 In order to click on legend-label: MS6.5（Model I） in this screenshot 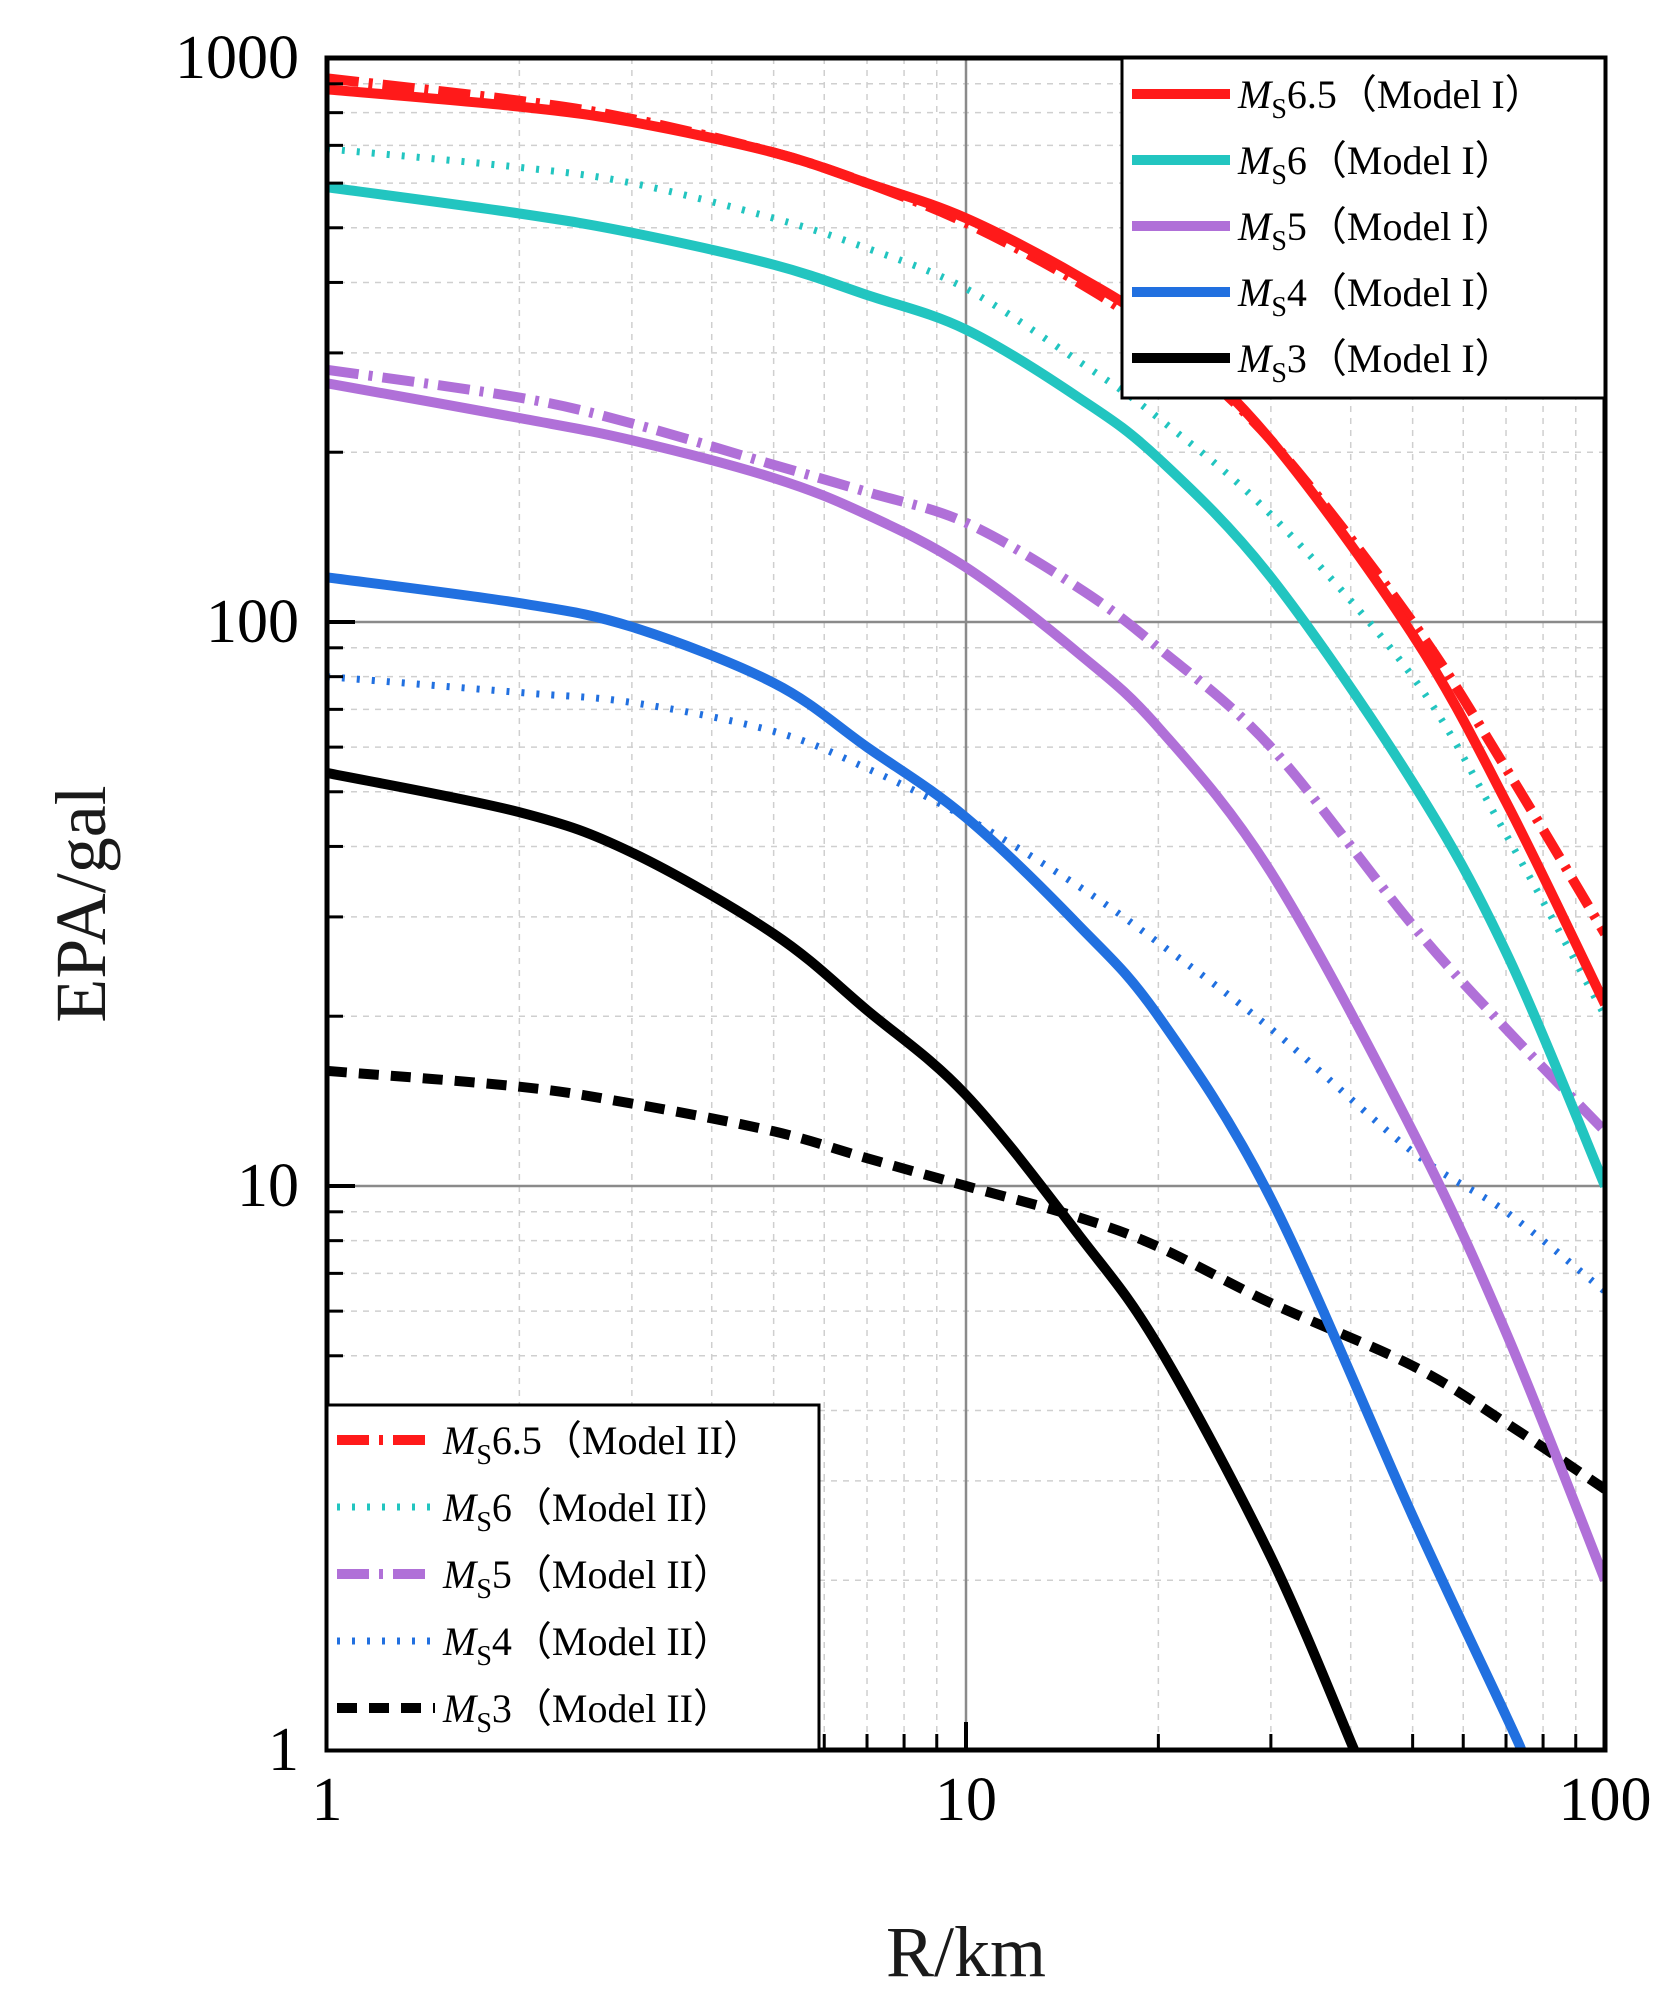, I will do `click(1391, 98)`.